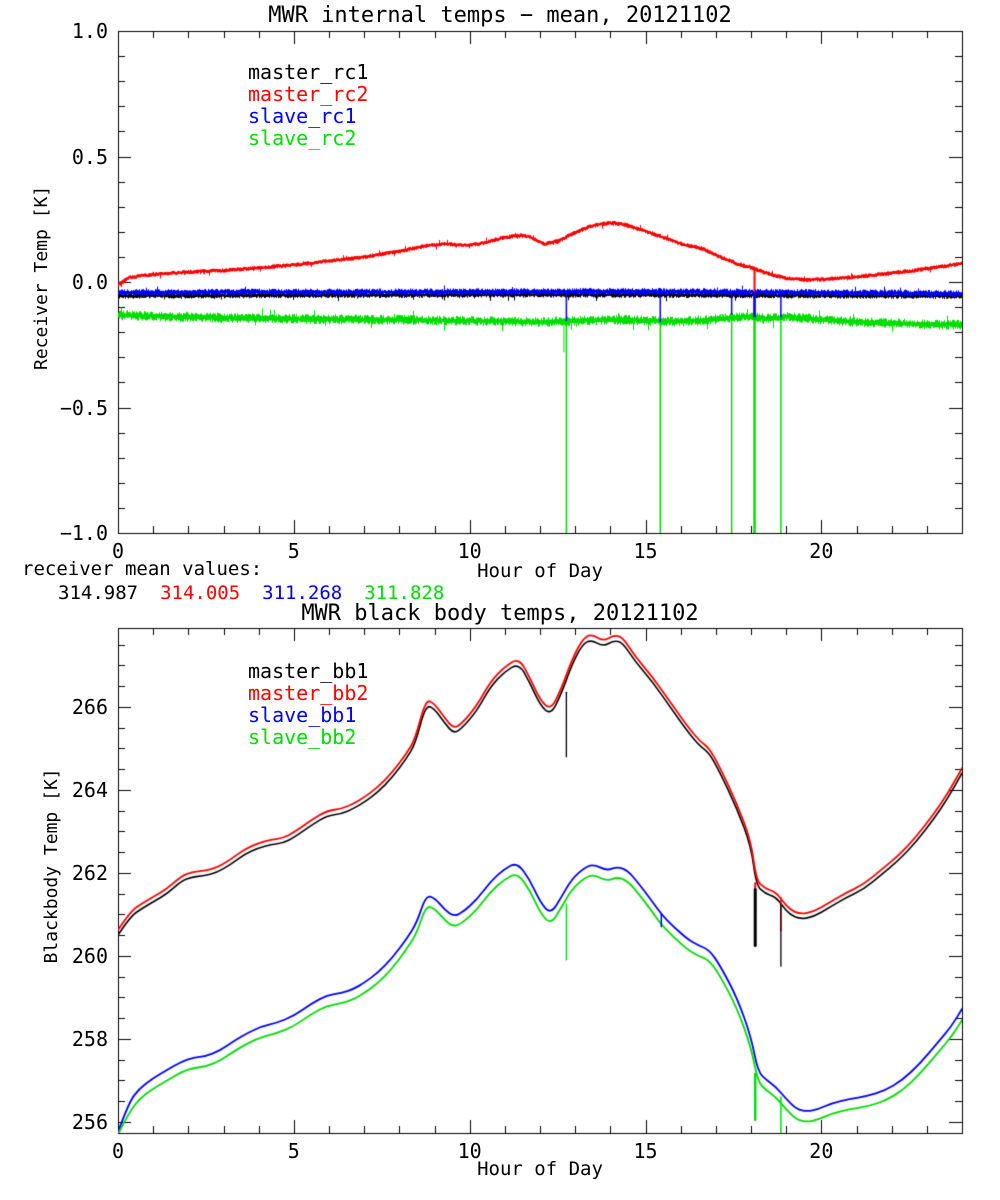 The height and width of the screenshot is (1200, 1000). What do you see at coordinates (89, 31) in the screenshot?
I see `y-tick-label: 1.0` at bounding box center [89, 31].